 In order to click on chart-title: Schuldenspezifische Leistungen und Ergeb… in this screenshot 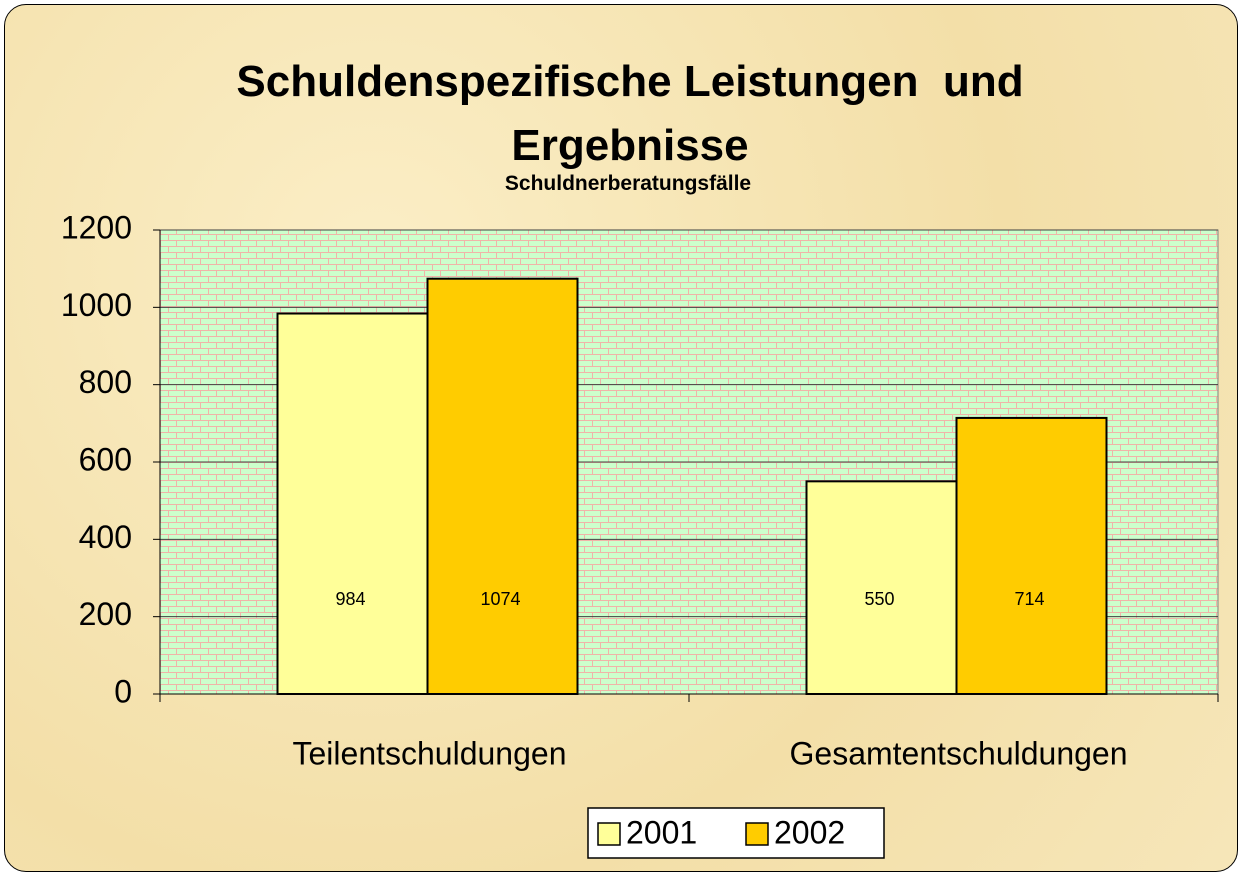, I will do `click(636, 113)`.